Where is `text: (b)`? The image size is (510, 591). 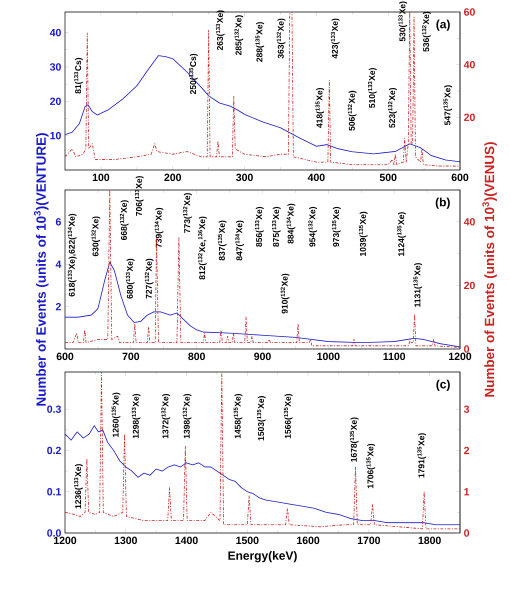 text: (b) is located at coordinates (443, 203).